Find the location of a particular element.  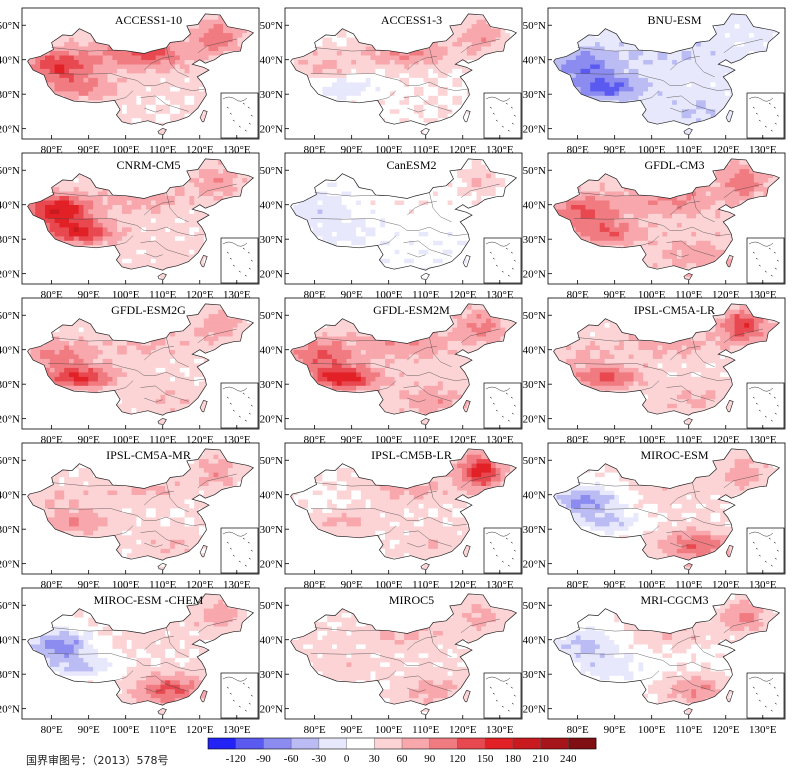

y-tick-label: 30°N is located at coordinates (271, 95).